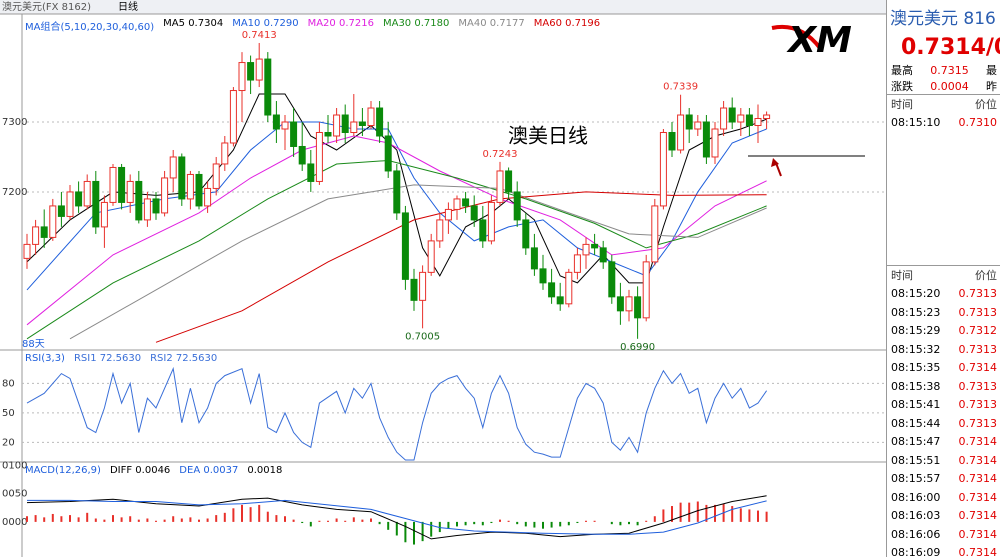 The width and height of the screenshot is (1000, 557). What do you see at coordinates (943, 275) in the screenshot?
I see `table-header: 时间 价位` at bounding box center [943, 275].